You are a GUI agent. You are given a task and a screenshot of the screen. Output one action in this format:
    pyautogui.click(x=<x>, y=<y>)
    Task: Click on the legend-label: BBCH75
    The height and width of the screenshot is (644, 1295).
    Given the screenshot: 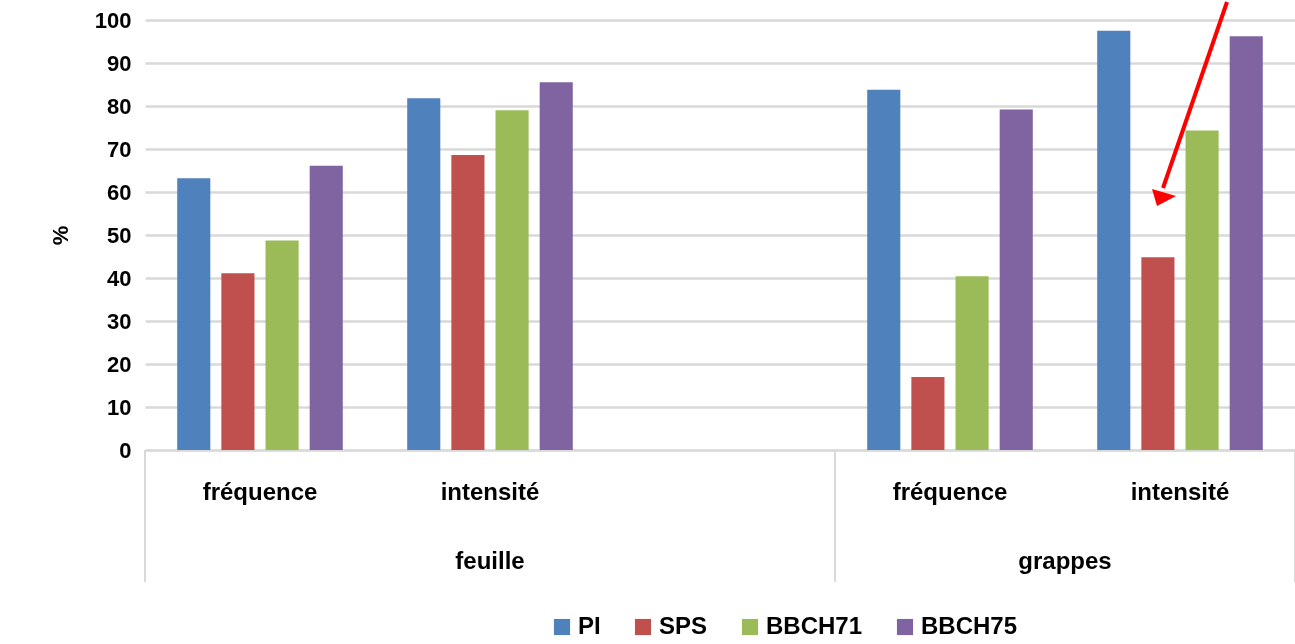 What is the action you would take?
    pyautogui.click(x=969, y=625)
    